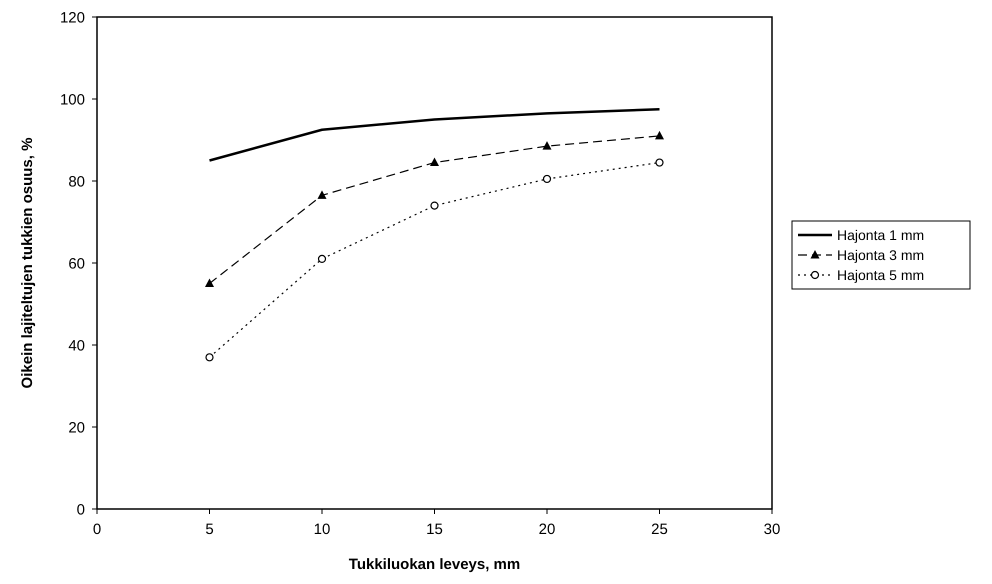 The width and height of the screenshot is (992, 584). What do you see at coordinates (80, 509) in the screenshot?
I see `y-tick-label: 0` at bounding box center [80, 509].